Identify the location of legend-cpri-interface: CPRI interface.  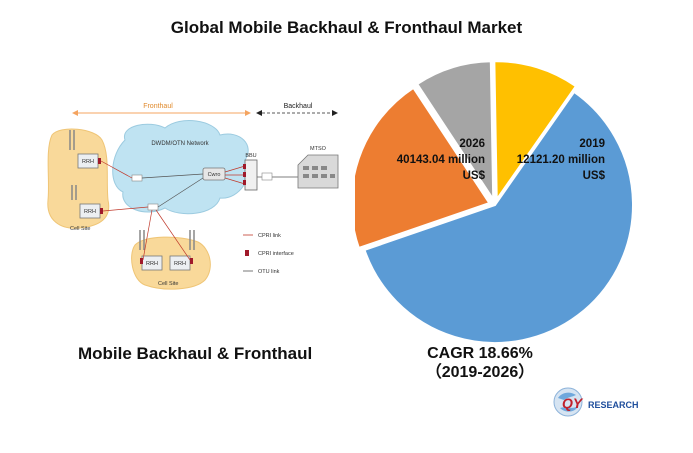
(276, 254).